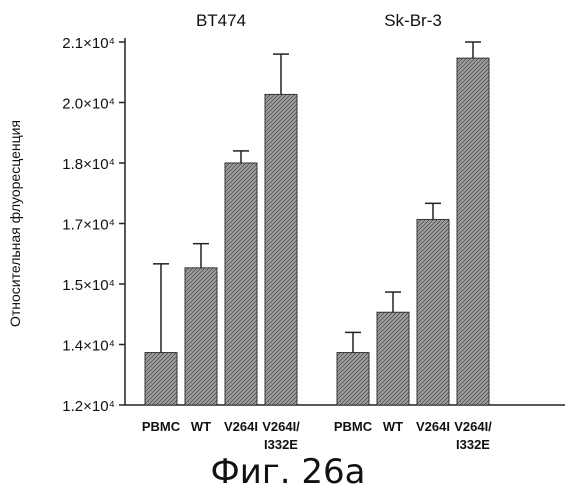  Describe the element at coordinates (88, 406) in the screenshot. I see `y-tick-label: 1.2×10⁴` at that location.